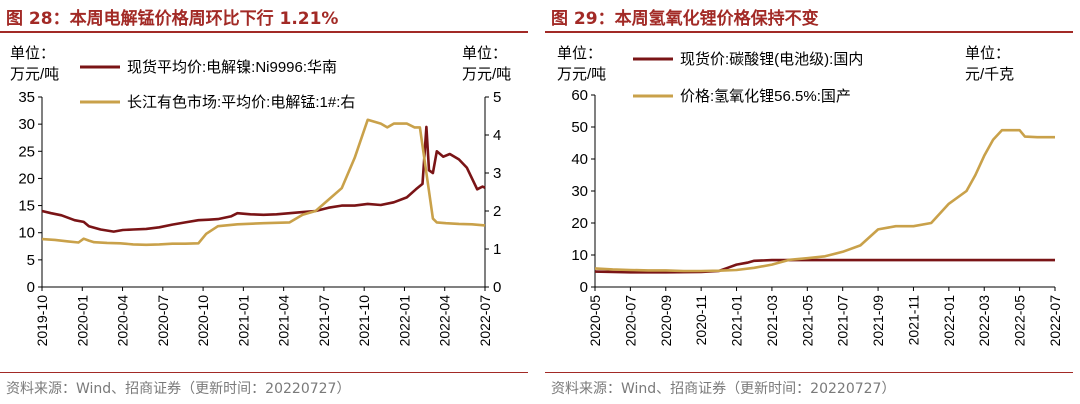  Describe the element at coordinates (445, 321) in the screenshot. I see `x-tick-label: 2022-04` at that location.